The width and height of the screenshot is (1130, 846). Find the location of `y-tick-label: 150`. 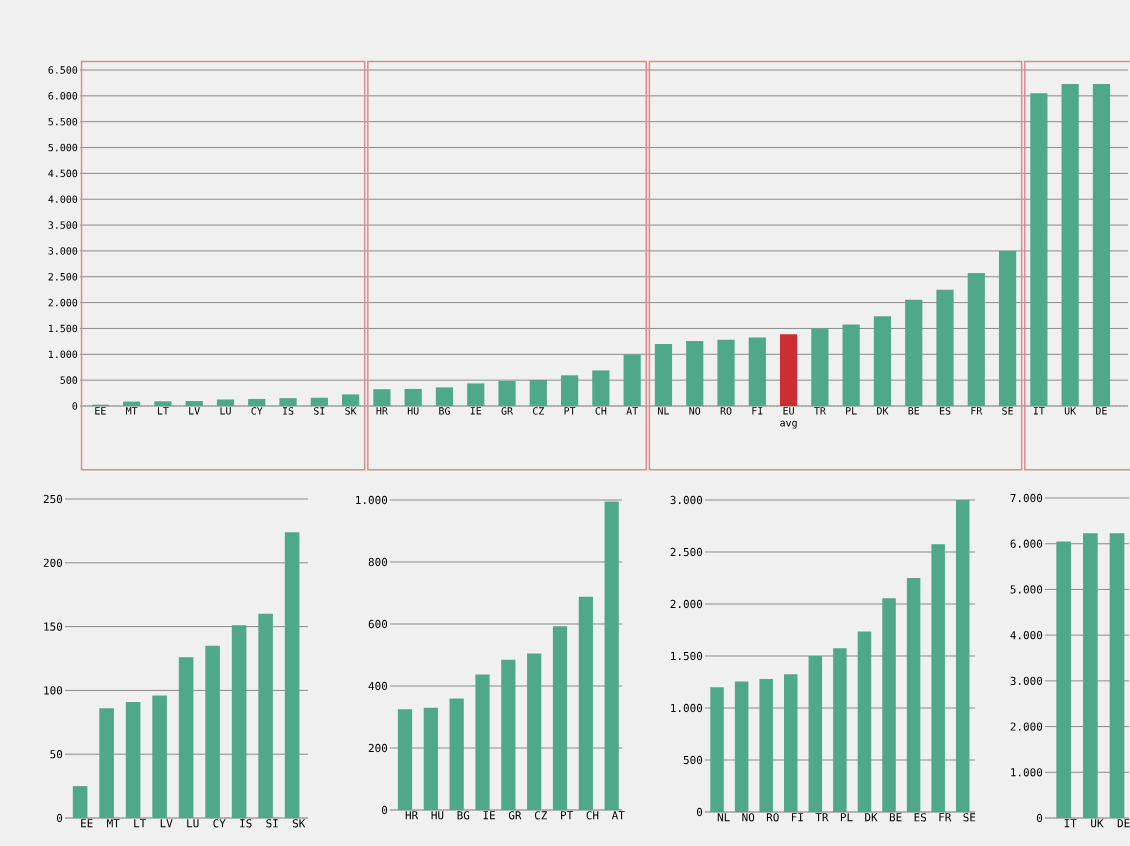

y-tick-label: 150 is located at coordinates (53, 626).